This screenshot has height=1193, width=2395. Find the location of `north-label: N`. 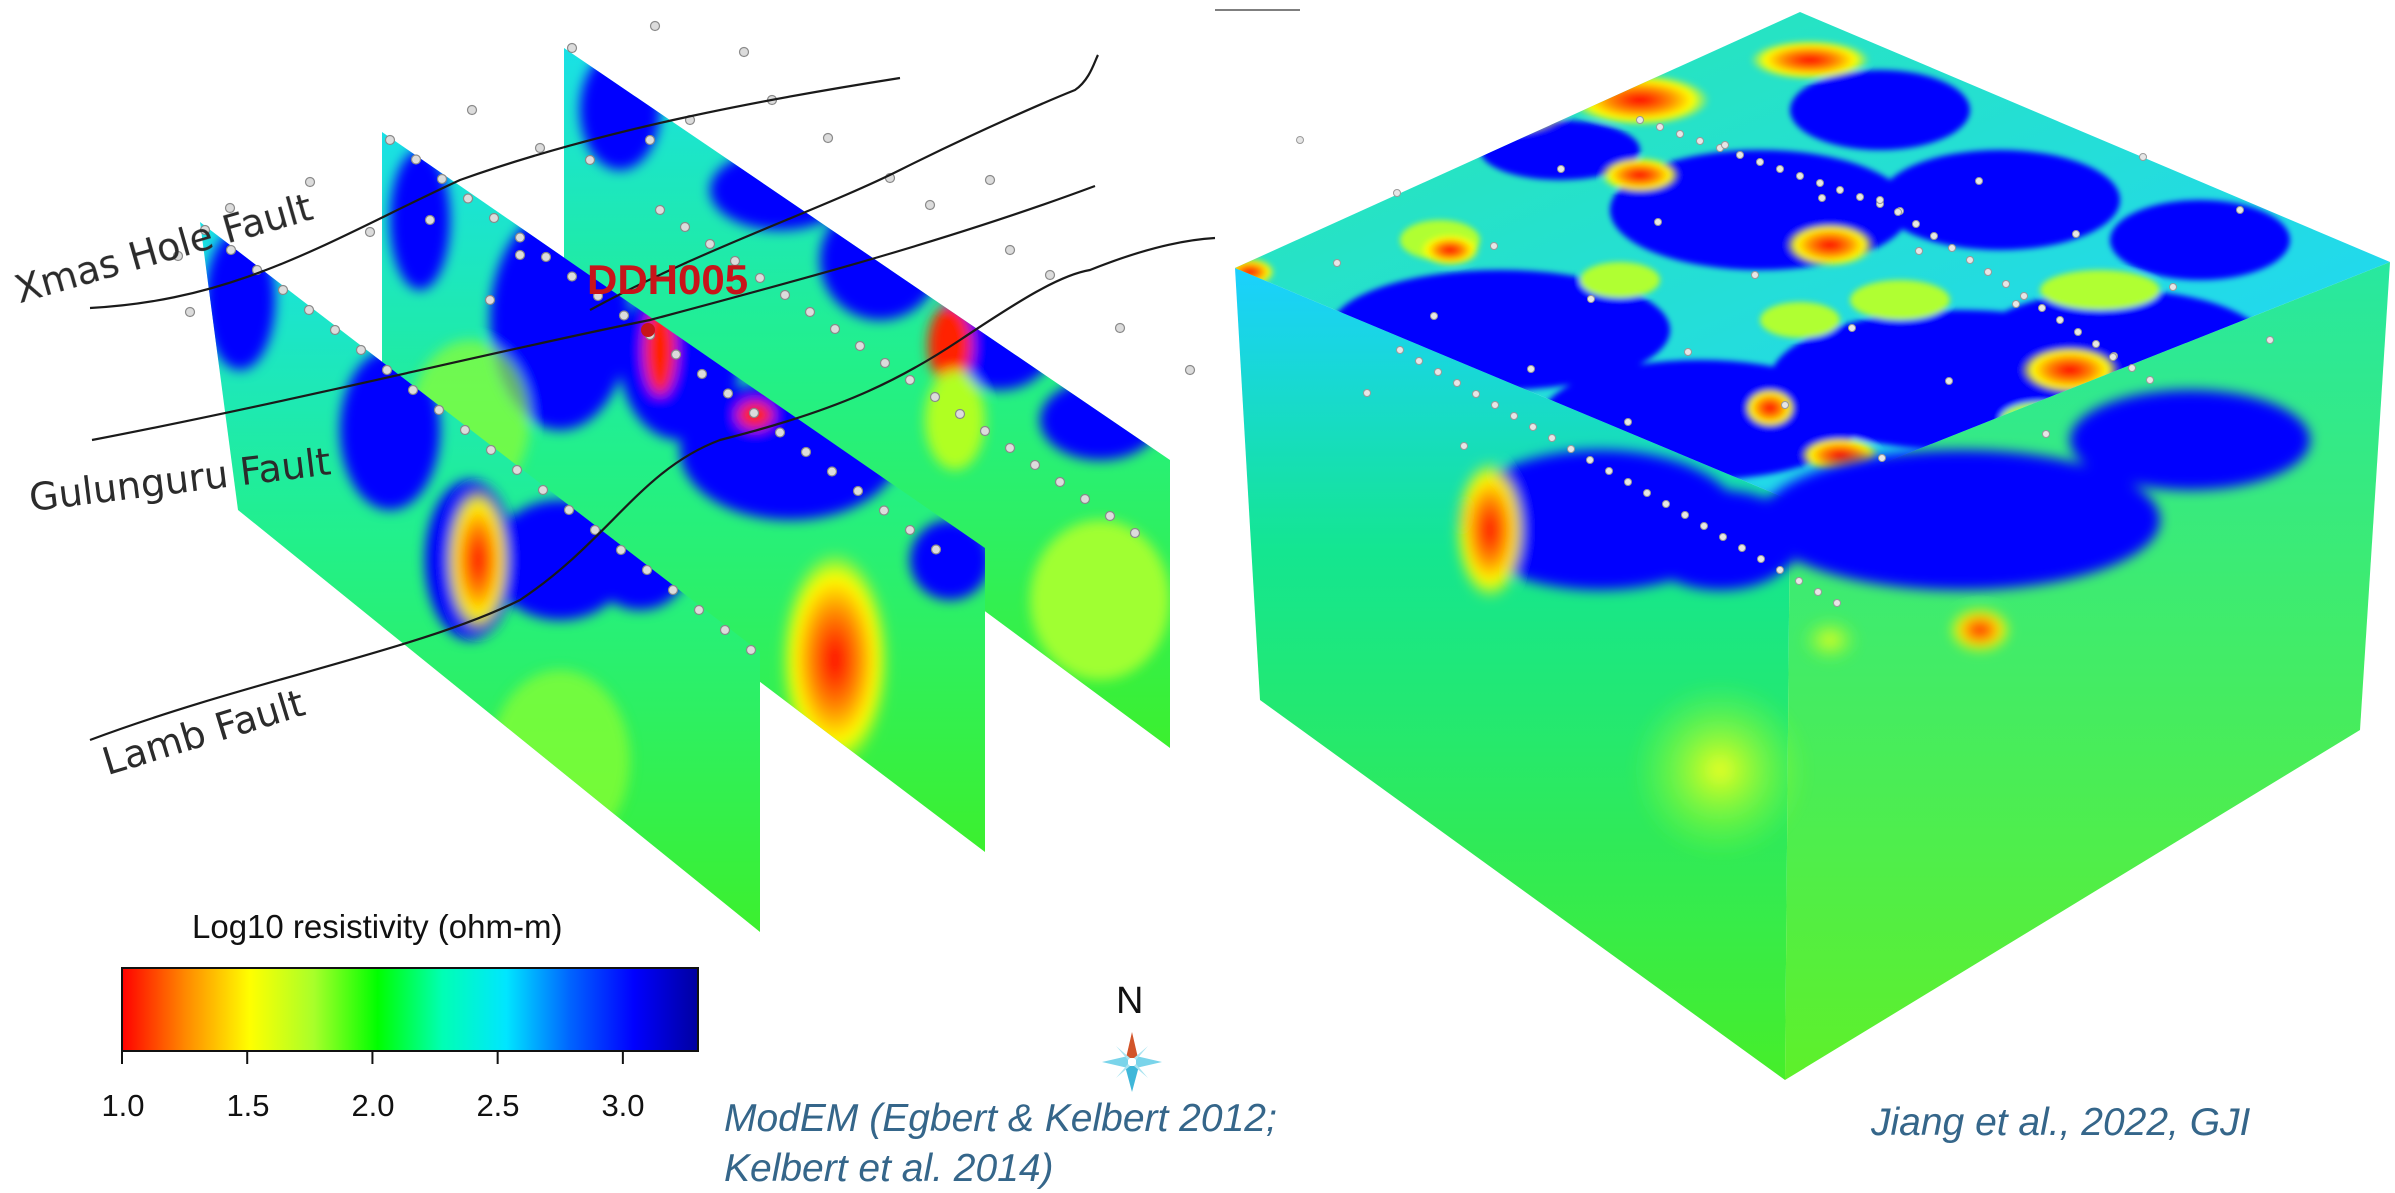

north-label: N is located at coordinates (1130, 1001).